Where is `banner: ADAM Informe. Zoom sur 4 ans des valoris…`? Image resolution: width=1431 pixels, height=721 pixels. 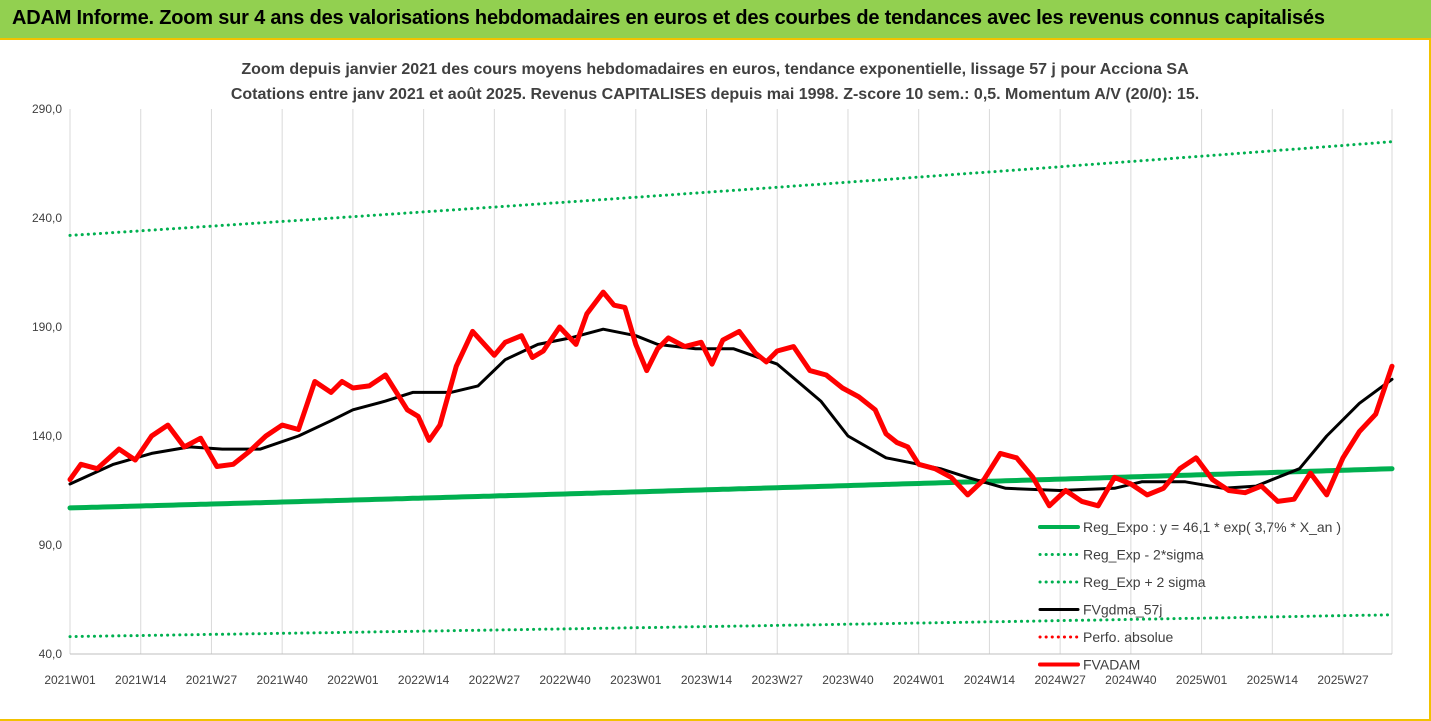
banner: ADAM Informe. Zoom sur 4 ans des valoris… is located at coordinates (715, 20).